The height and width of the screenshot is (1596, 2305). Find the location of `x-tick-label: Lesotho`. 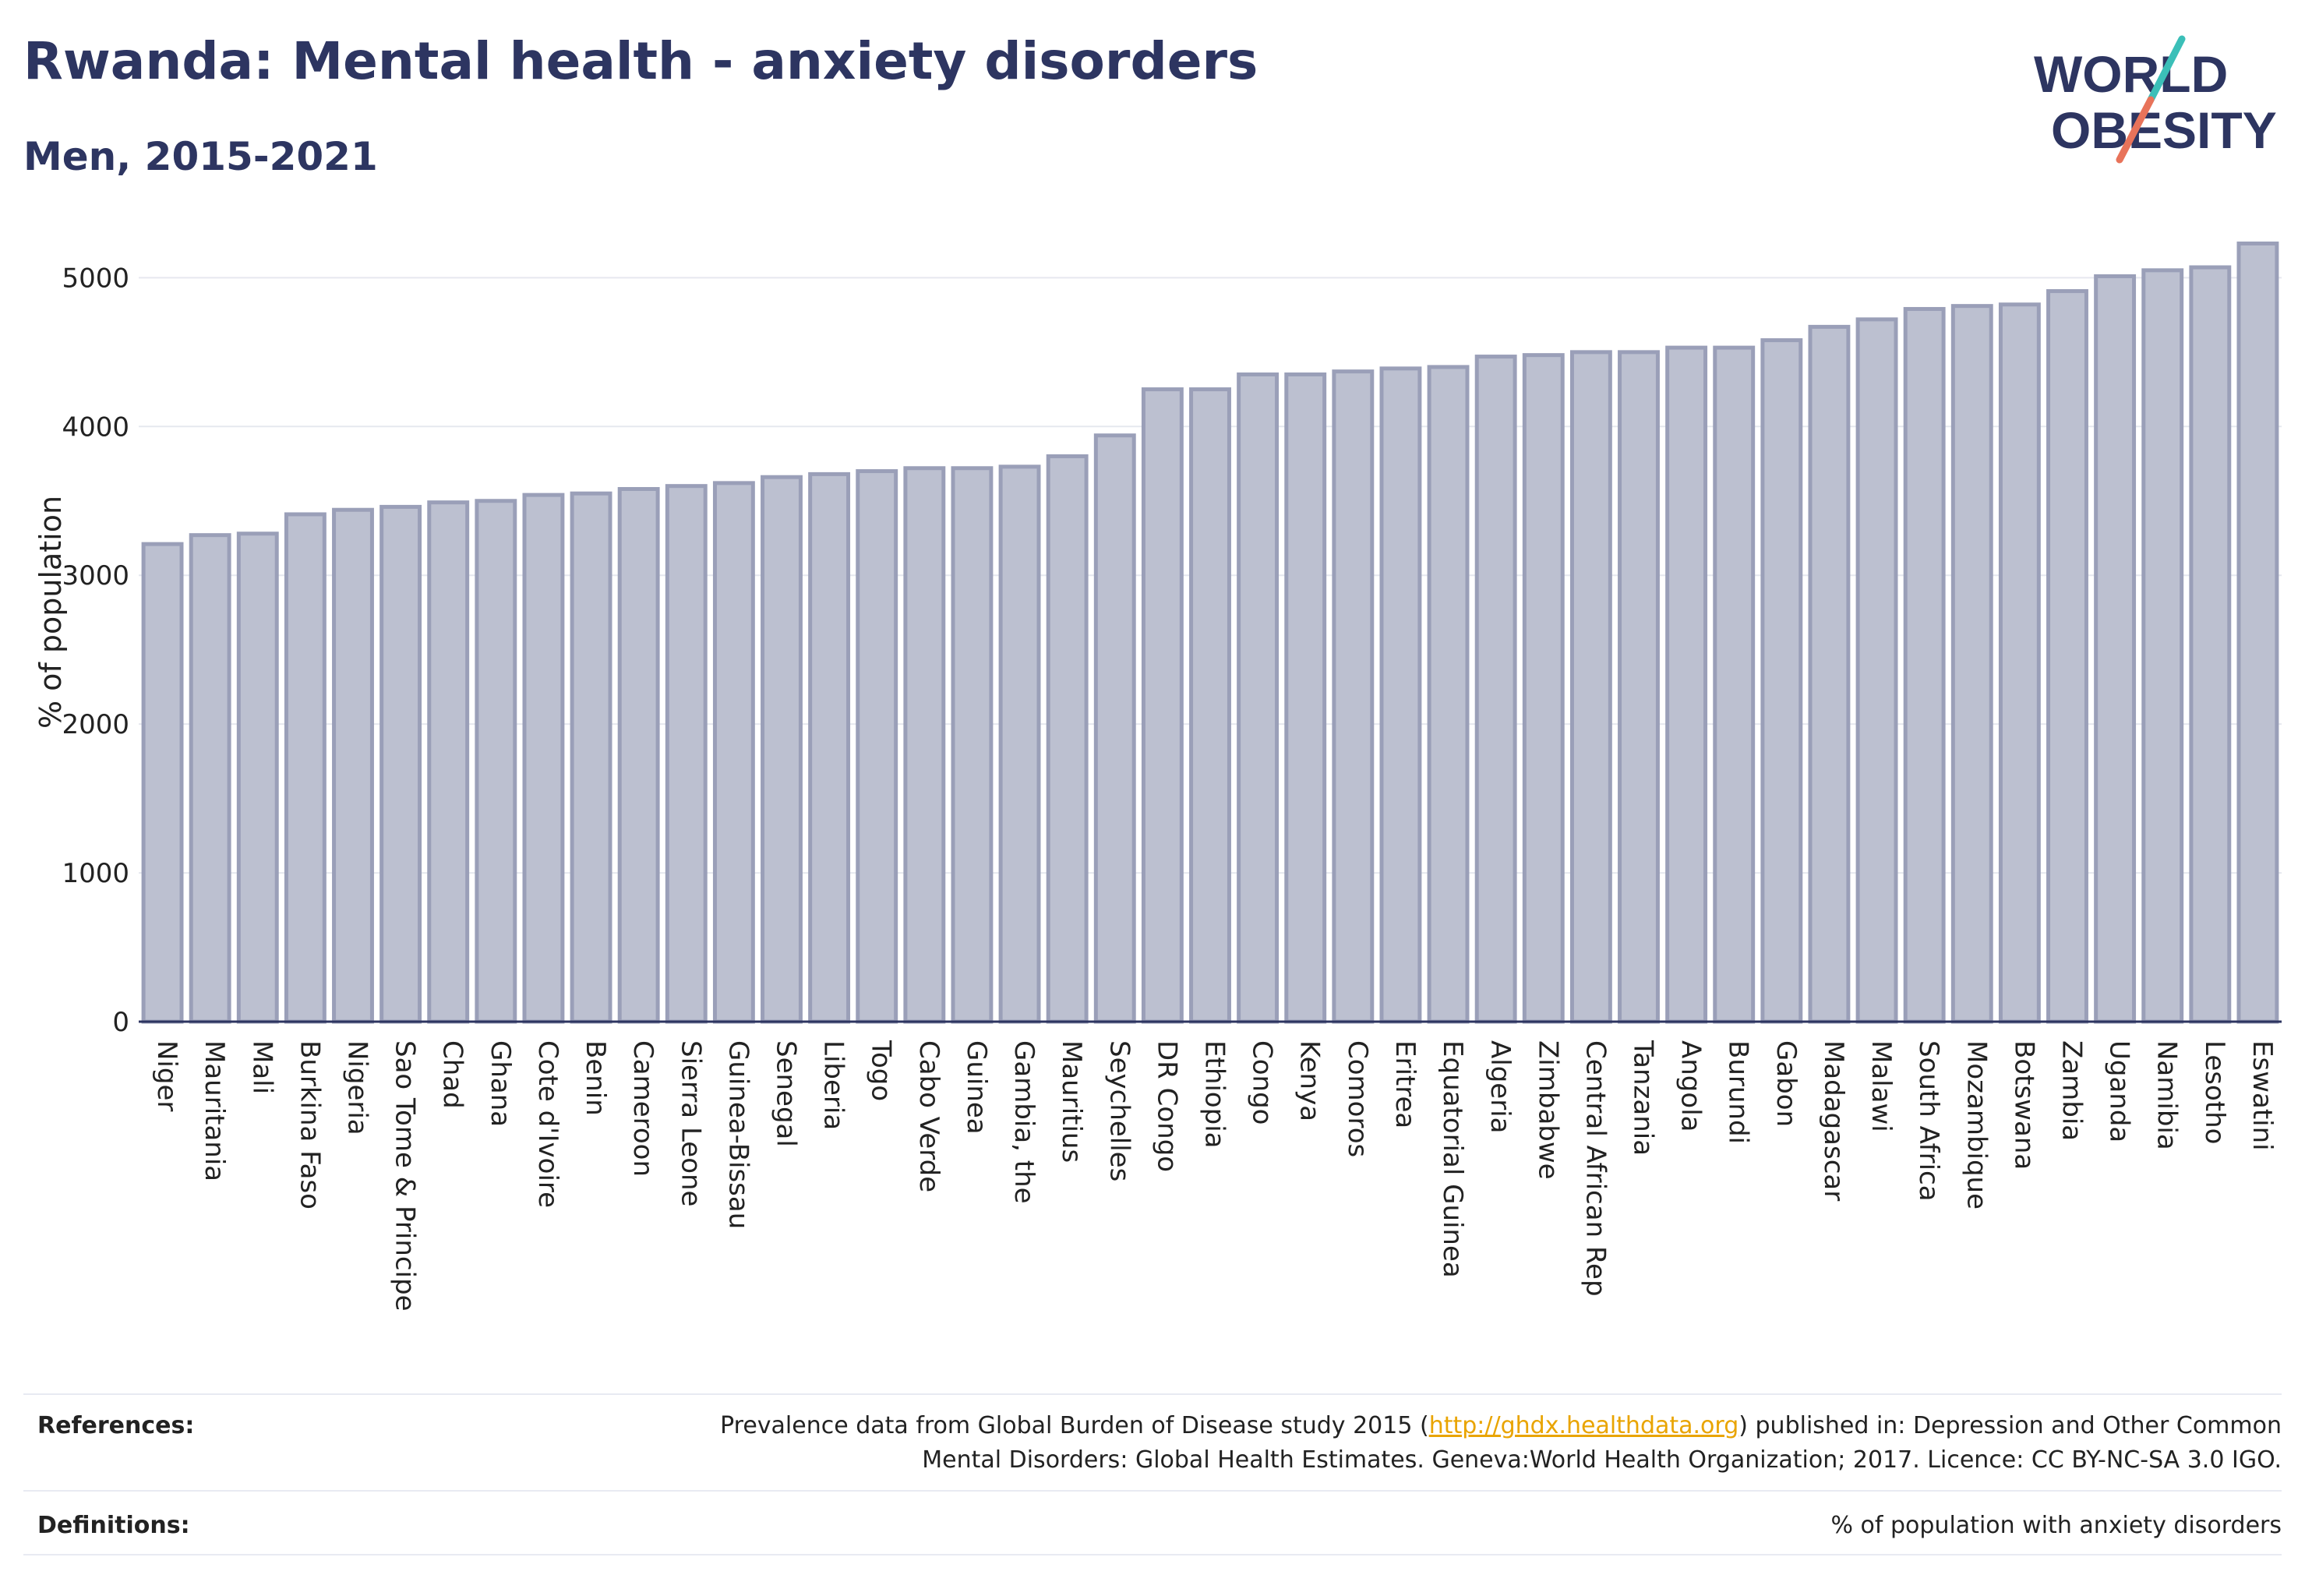

x-tick-label: Lesotho is located at coordinates (2214, 1092).